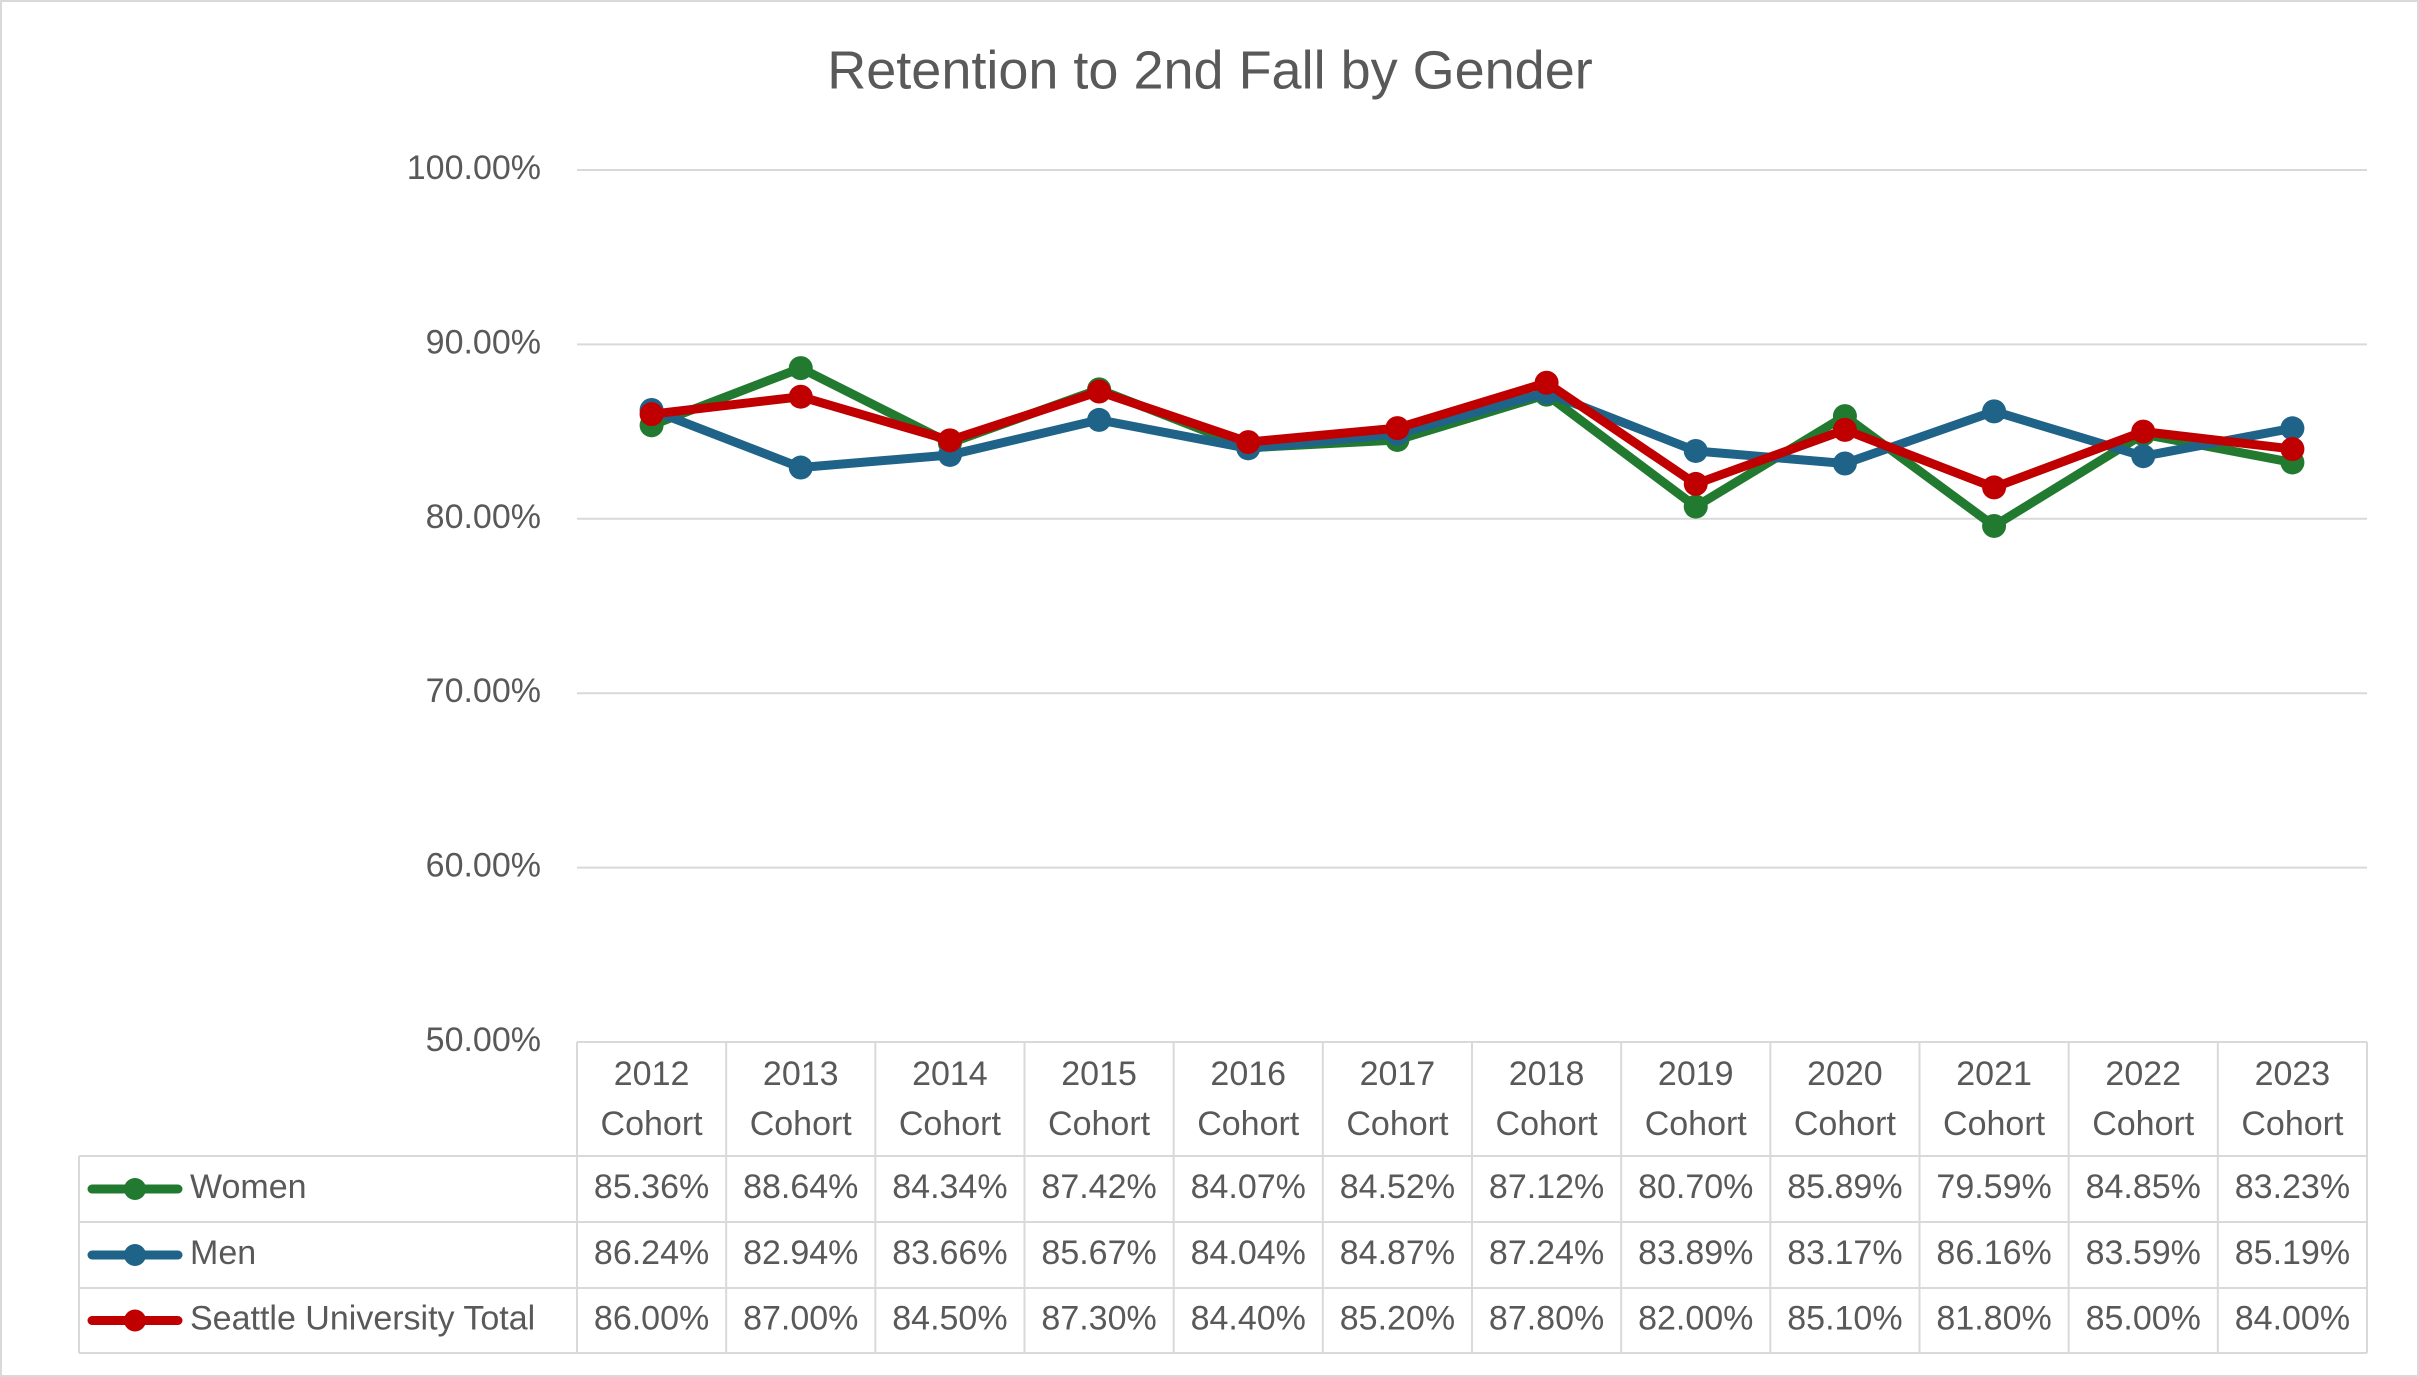 This screenshot has width=2419, height=1377. Describe the element at coordinates (2292, 1253) in the screenshot. I see `data-label: 85.19%` at that location.